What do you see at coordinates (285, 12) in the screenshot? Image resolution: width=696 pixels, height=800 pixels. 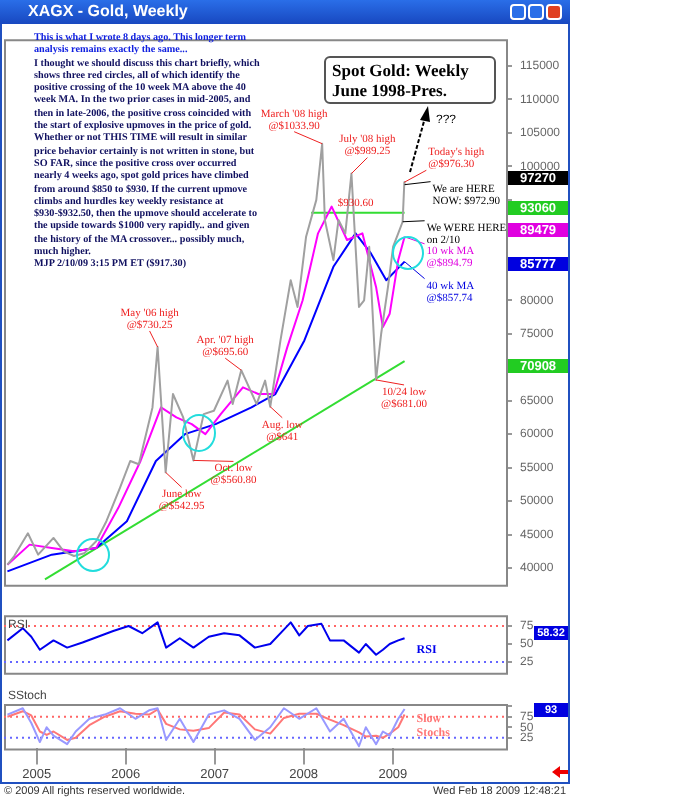 I see `chart-title: XAGX - Gold, Weekly` at bounding box center [285, 12].